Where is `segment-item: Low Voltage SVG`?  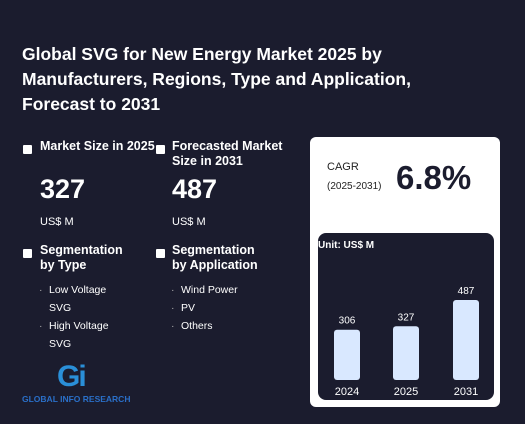 segment-item: Low Voltage SVG is located at coordinates (79, 299).